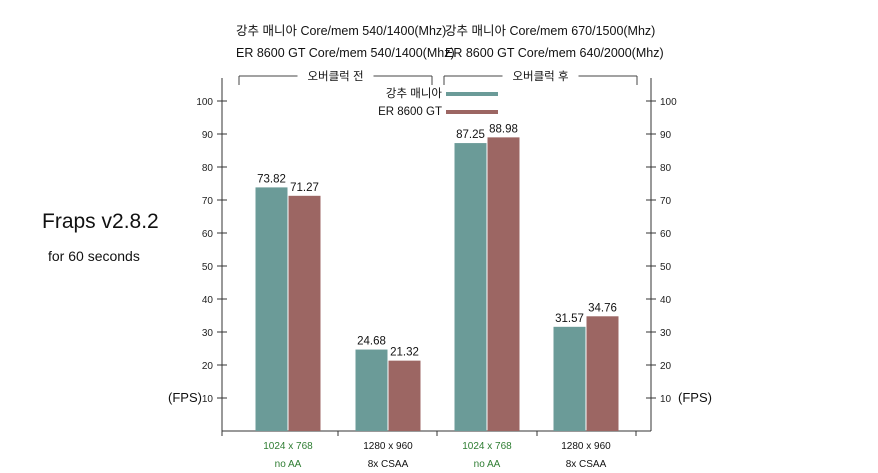 This screenshot has height=473, width=878. I want to click on data-label: 31.57, so click(569, 319).